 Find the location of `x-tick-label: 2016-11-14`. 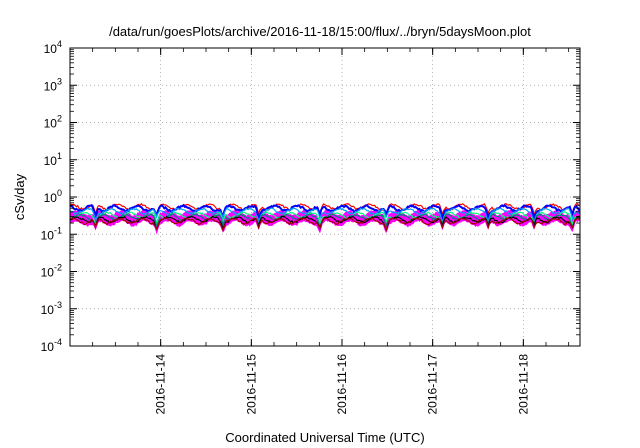

x-tick-label: 2016-11-14 is located at coordinates (161, 384).